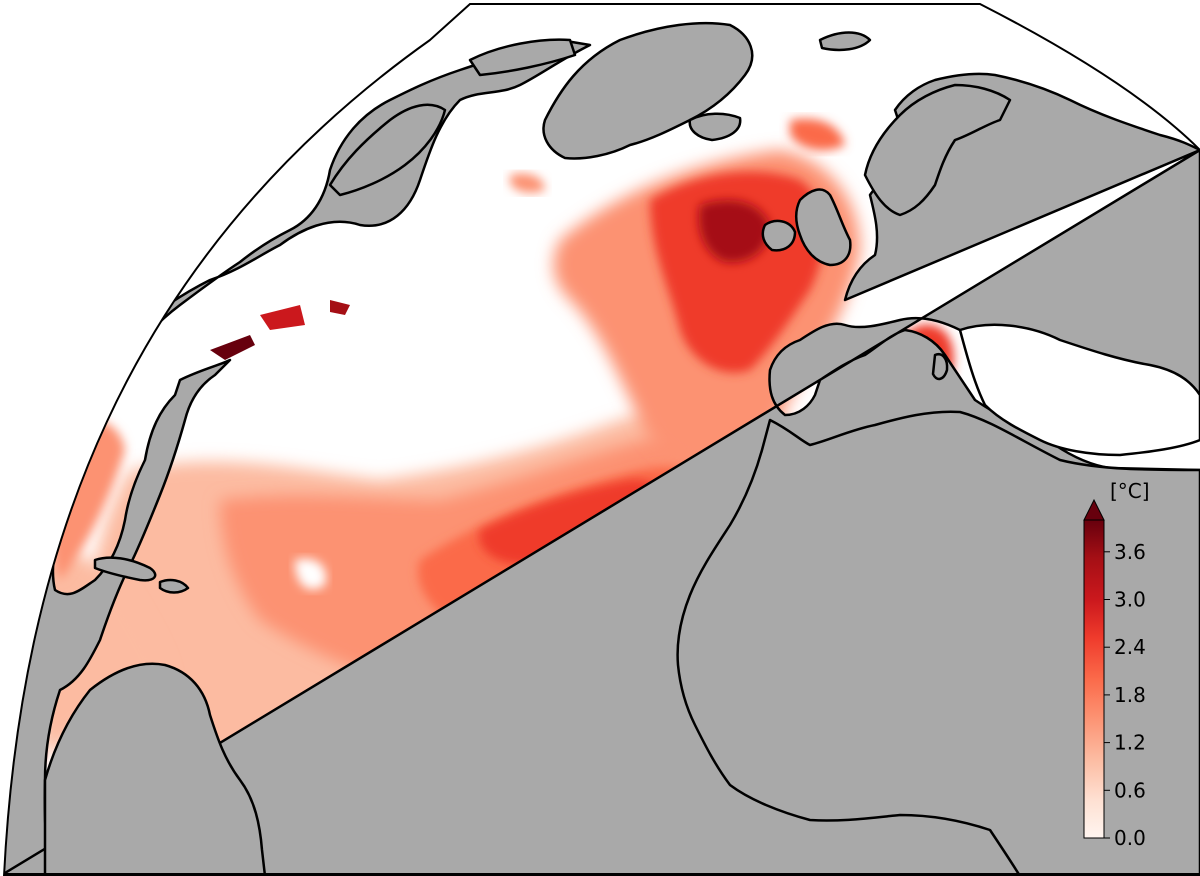 The height and width of the screenshot is (876, 1200). I want to click on colorbar-extend-arrow, so click(1094, 509).